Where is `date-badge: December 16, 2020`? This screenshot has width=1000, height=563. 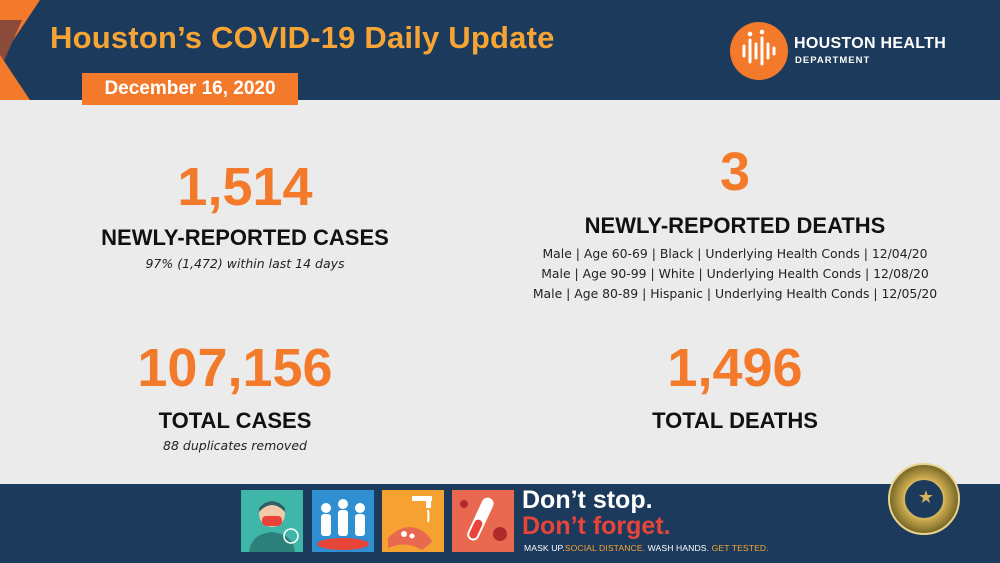 date-badge: December 16, 2020 is located at coordinates (190, 89).